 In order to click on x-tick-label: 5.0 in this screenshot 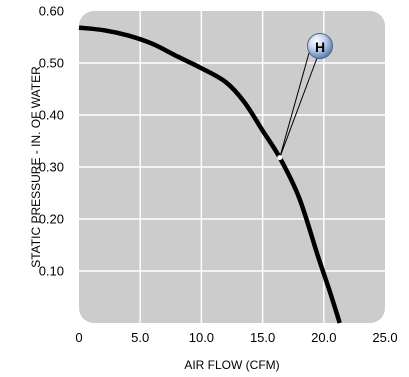, I will do `click(140, 337)`.